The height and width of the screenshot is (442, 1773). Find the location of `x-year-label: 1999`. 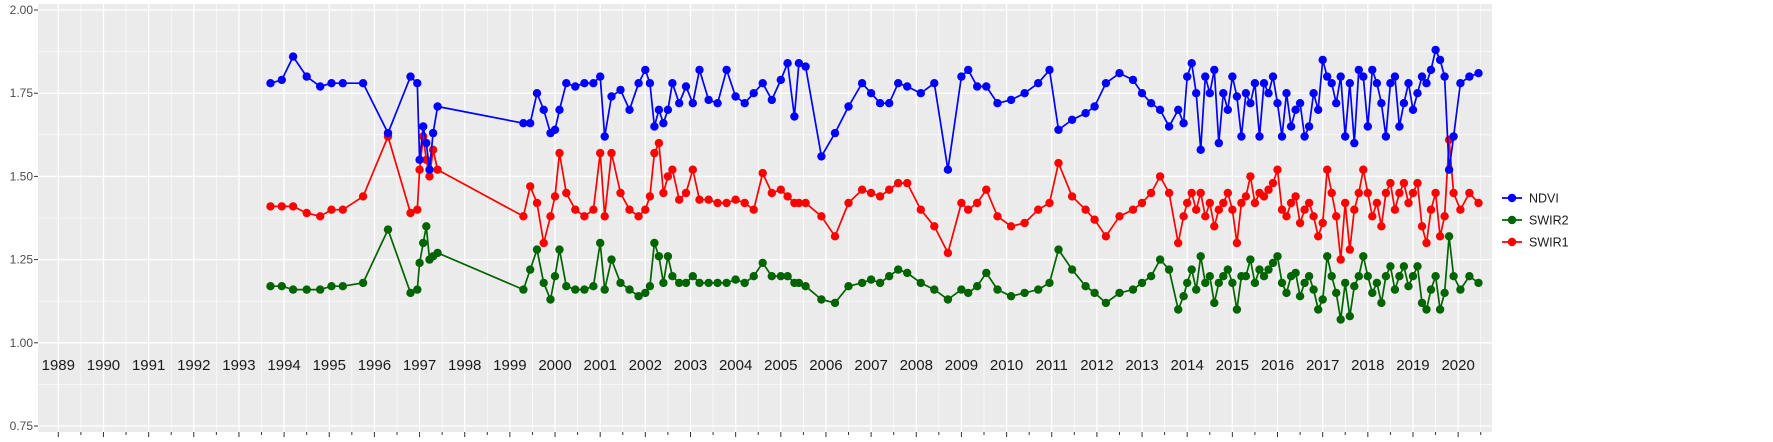

x-year-label: 1999 is located at coordinates (509, 365).